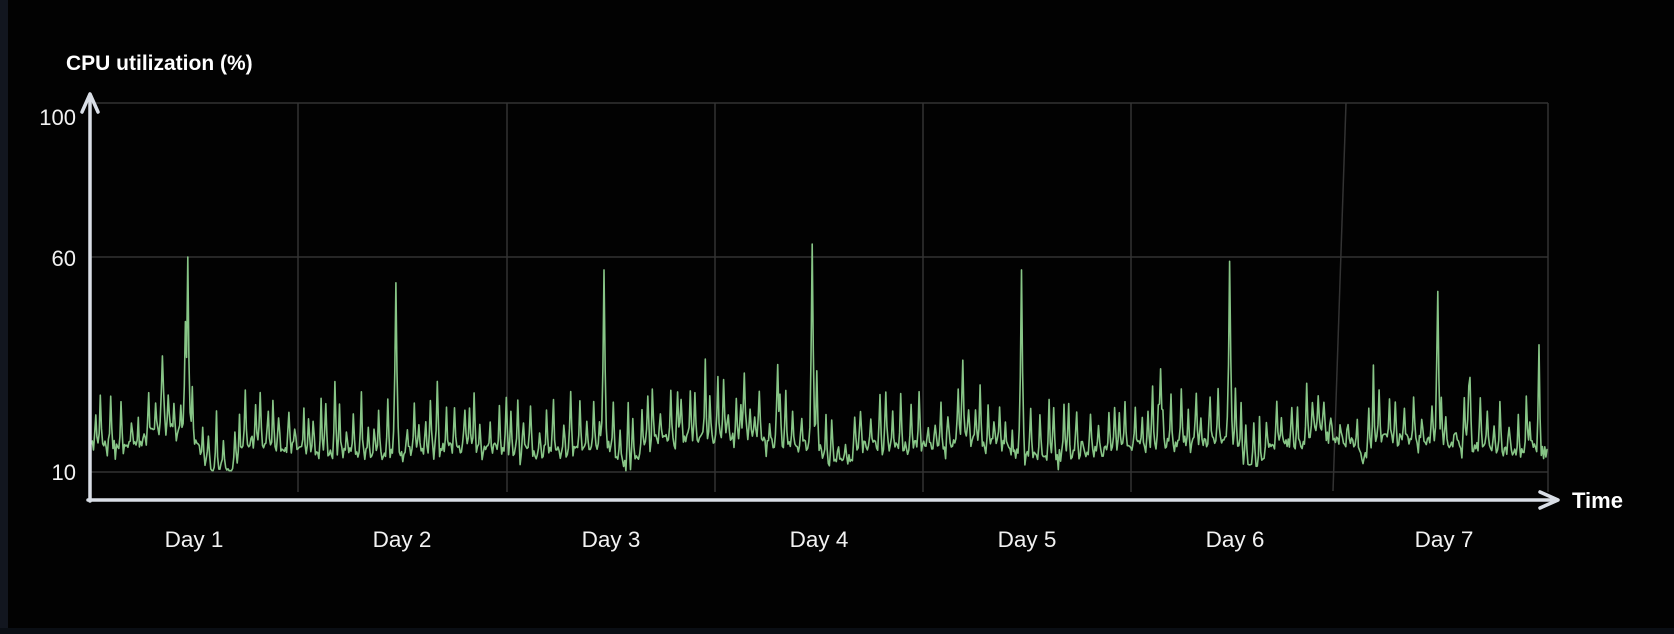 The image size is (1674, 634). What do you see at coordinates (1235, 539) in the screenshot?
I see `x-tick-label-day-6: Day 6` at bounding box center [1235, 539].